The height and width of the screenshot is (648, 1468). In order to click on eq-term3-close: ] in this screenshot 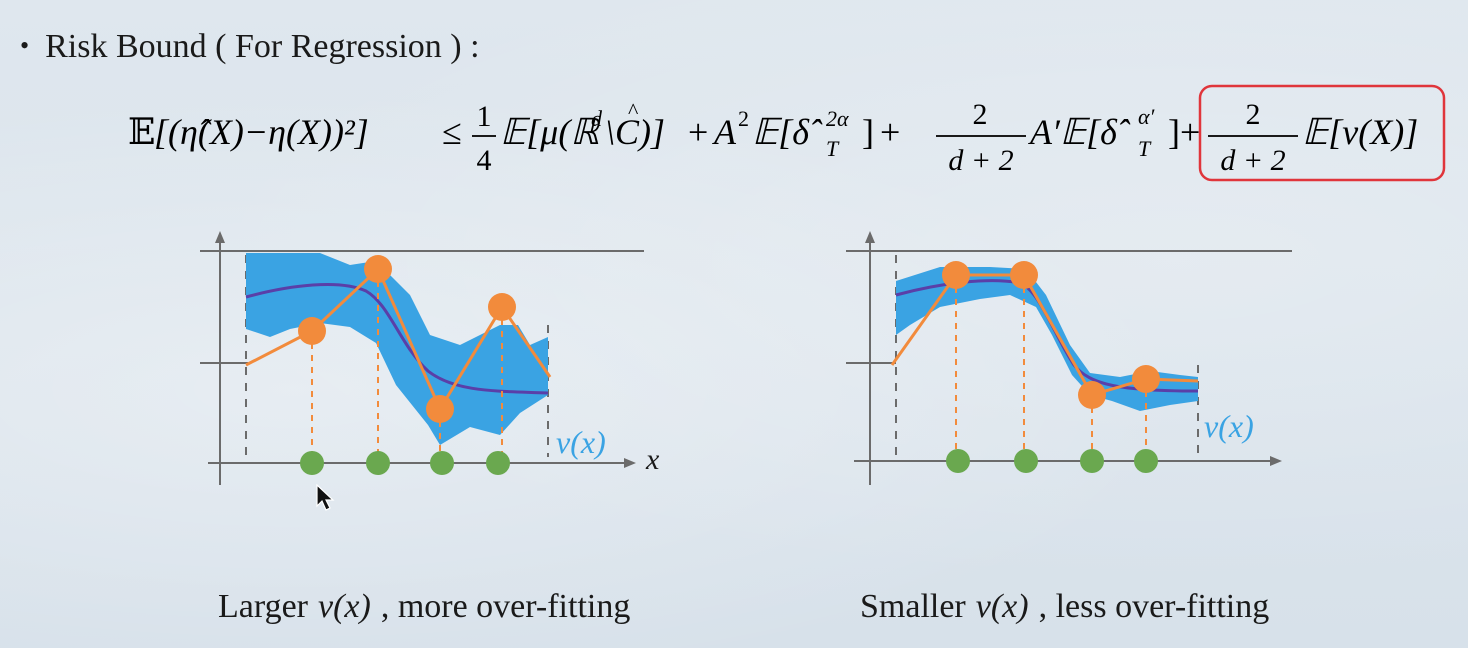, I will do `click(1174, 132)`.